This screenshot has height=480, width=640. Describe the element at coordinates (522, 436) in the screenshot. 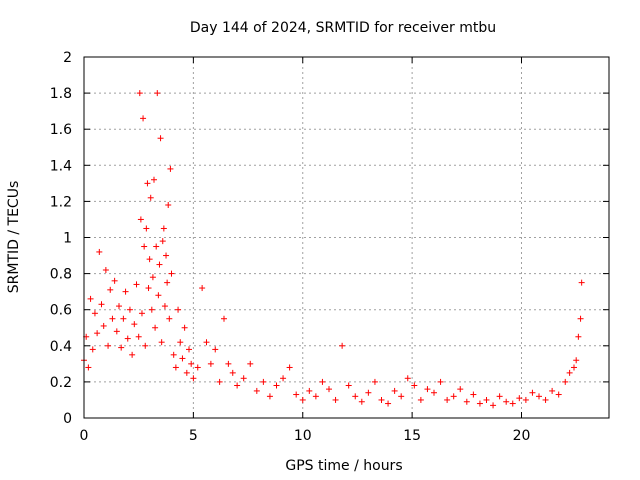

I see `x-tick-label: 20` at that location.